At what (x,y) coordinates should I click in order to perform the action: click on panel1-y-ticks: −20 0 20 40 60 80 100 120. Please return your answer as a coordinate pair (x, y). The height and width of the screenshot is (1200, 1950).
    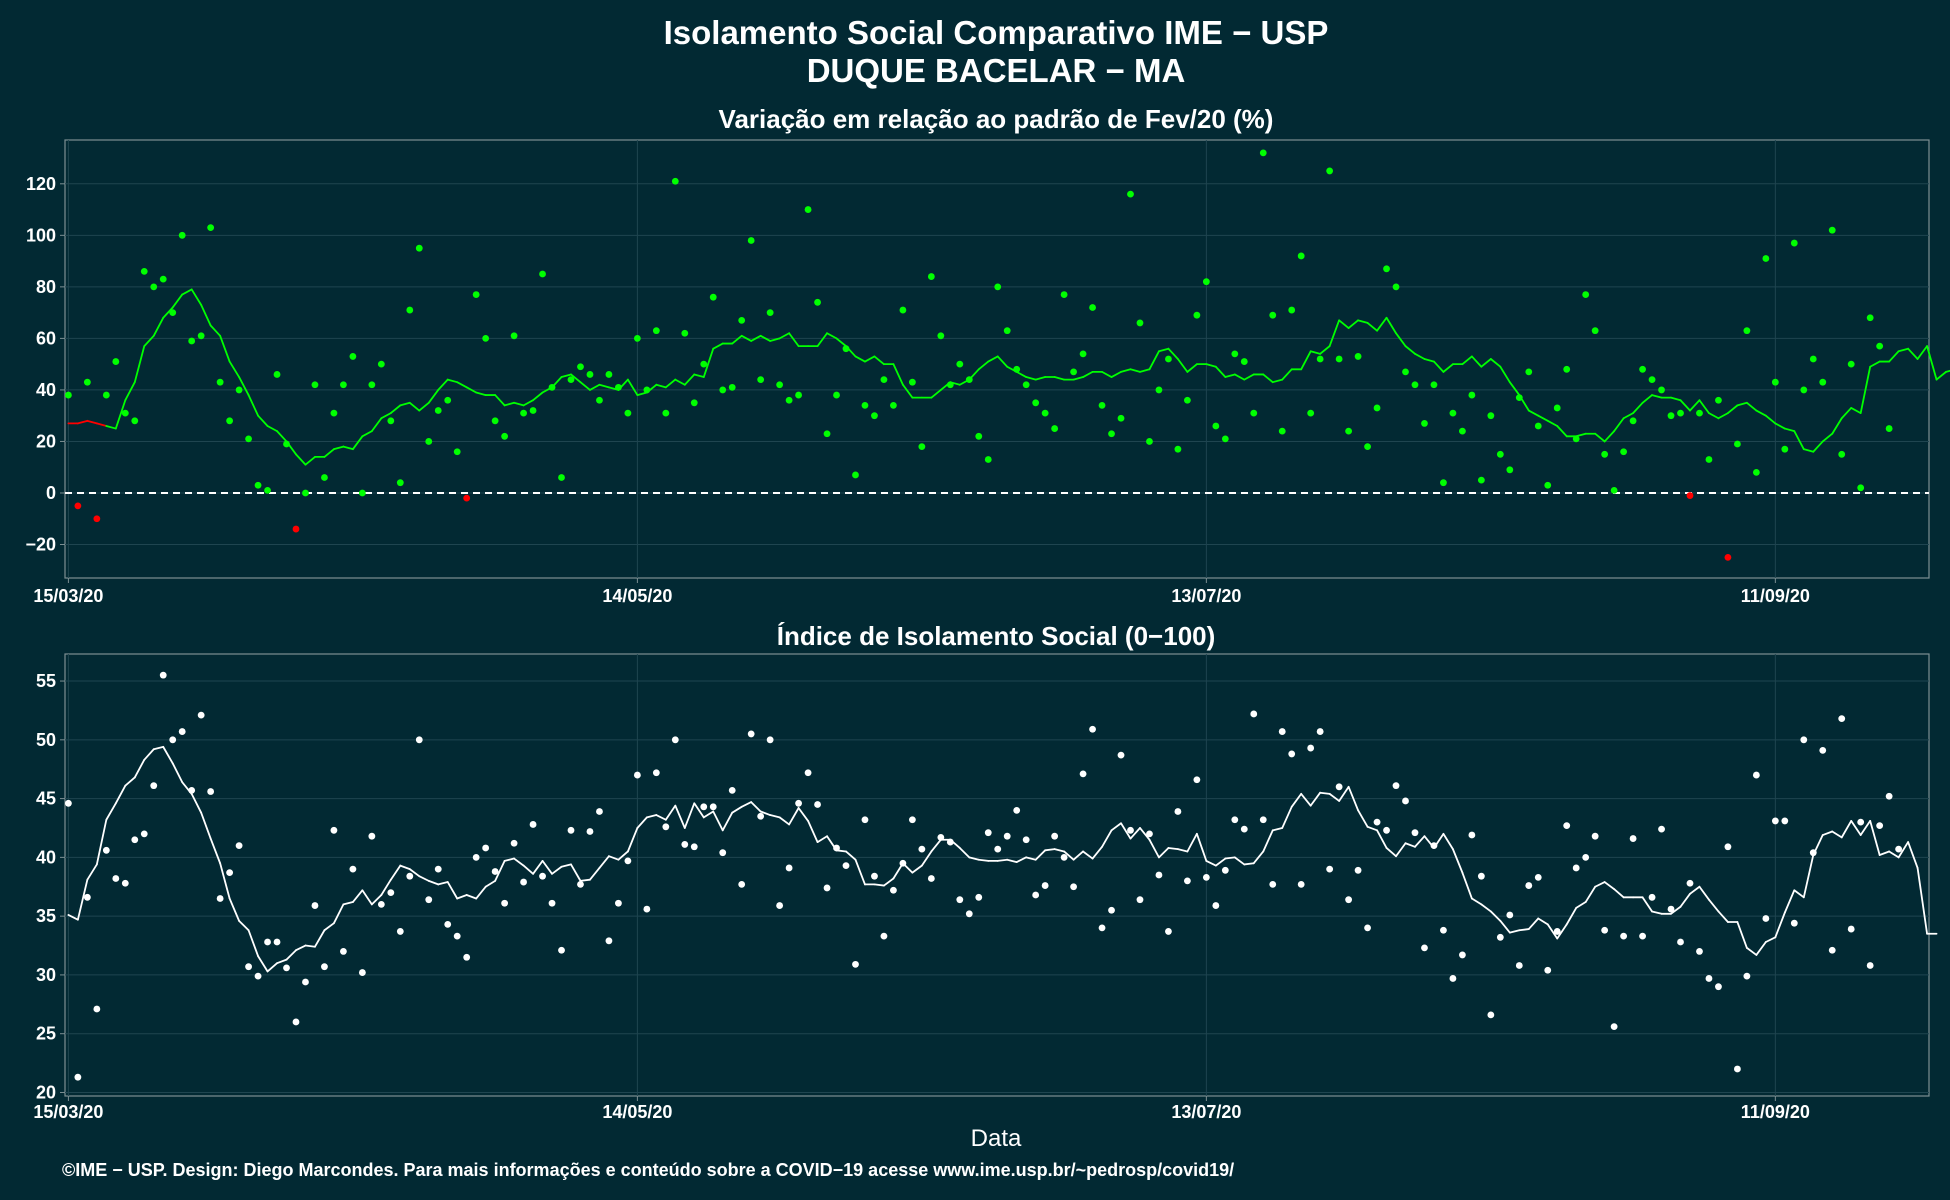
    Looking at the image, I should click on (45, 364).